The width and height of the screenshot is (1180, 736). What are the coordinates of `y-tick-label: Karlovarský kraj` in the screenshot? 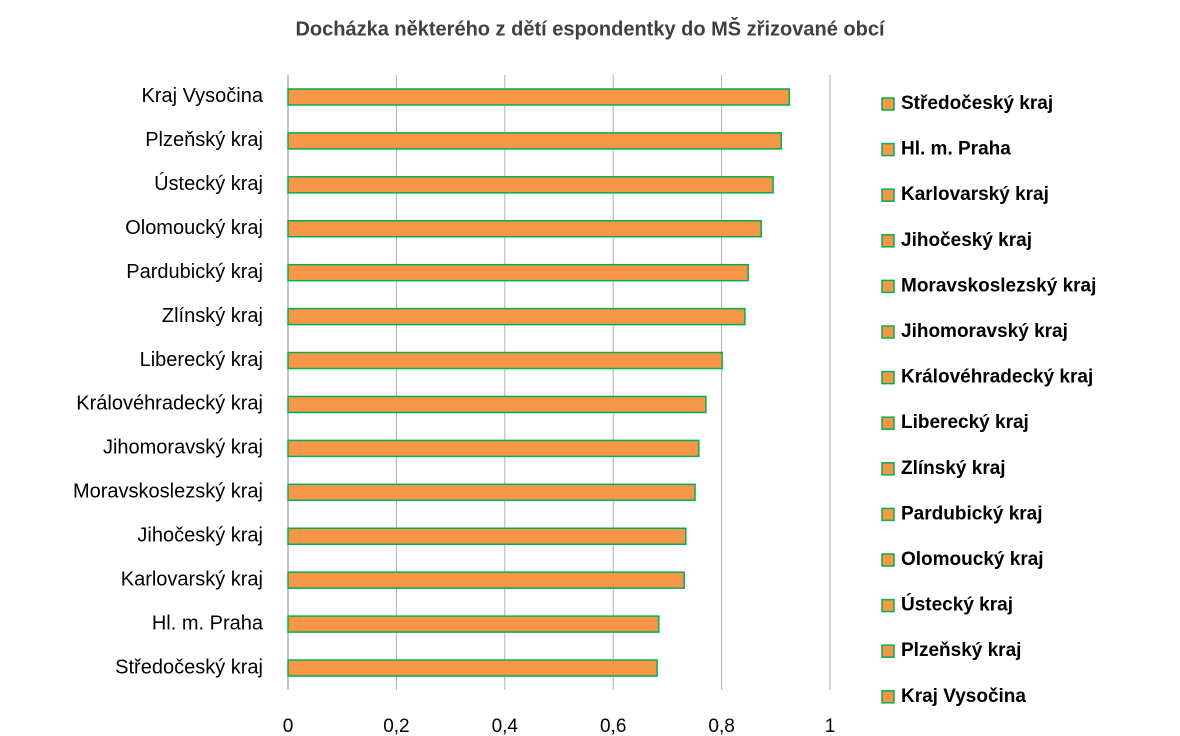 It's located at (192, 579).